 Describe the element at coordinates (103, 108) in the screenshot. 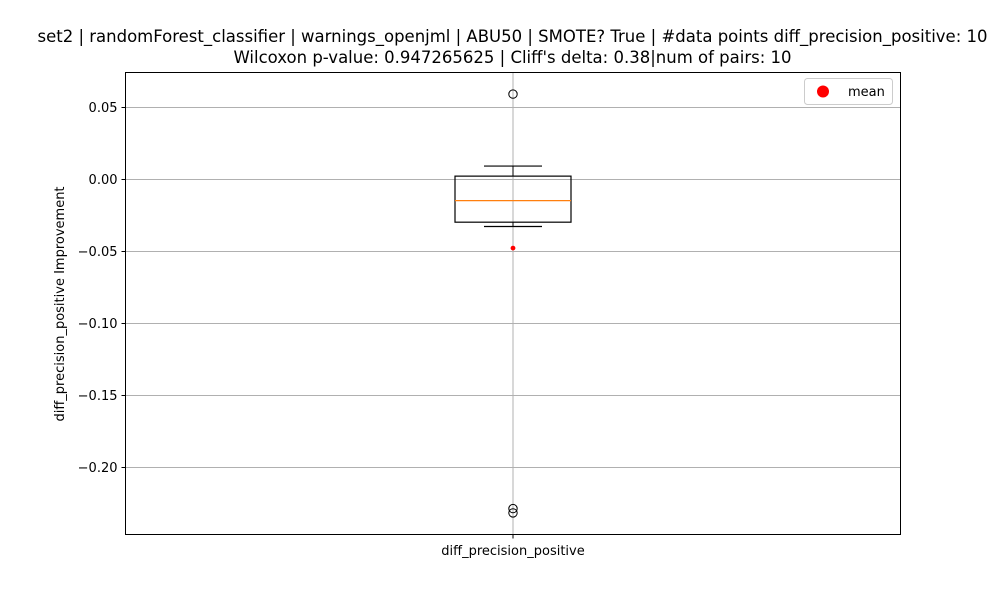

I see `y-tick-label: 0.05` at that location.